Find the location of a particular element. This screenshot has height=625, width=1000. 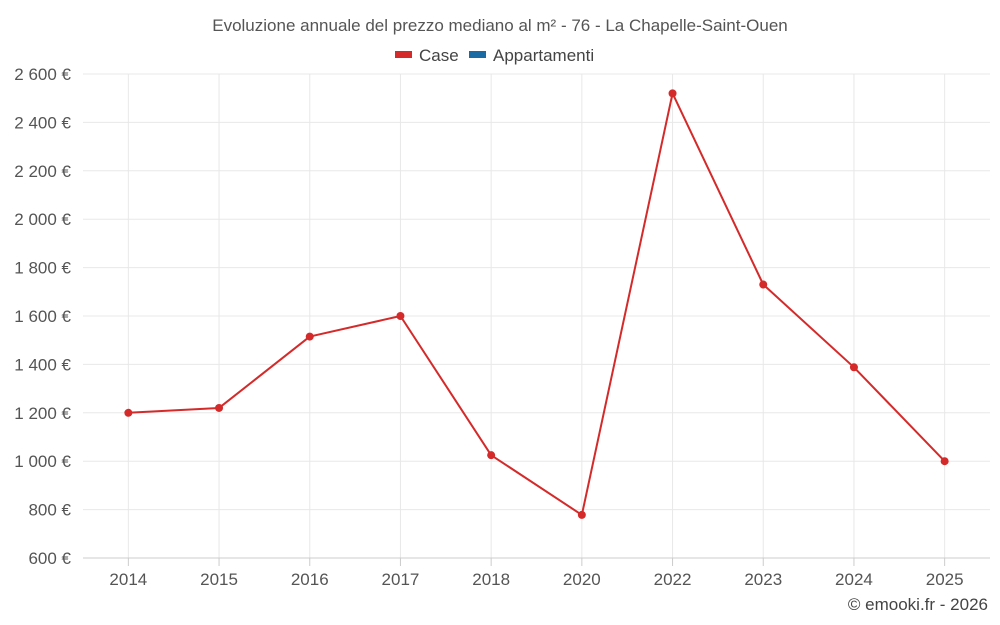

legend: Case Appartamenti is located at coordinates (494, 55).